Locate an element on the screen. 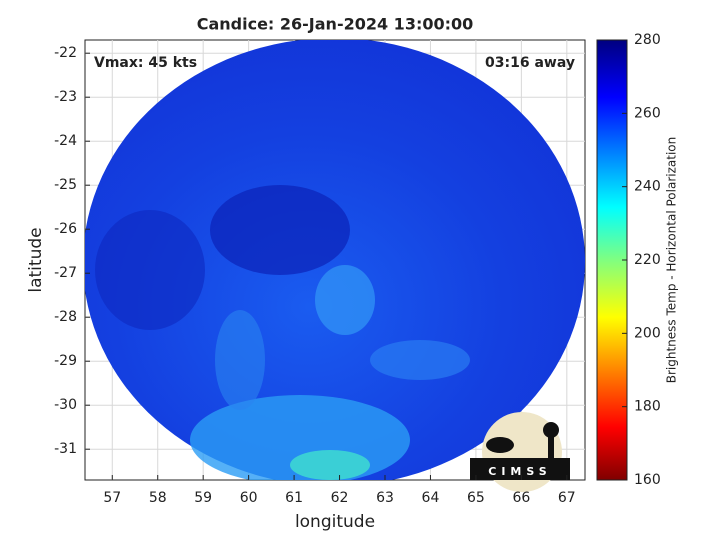 The image size is (720, 540). colorbar-tick-label: 280 is located at coordinates (647, 40).